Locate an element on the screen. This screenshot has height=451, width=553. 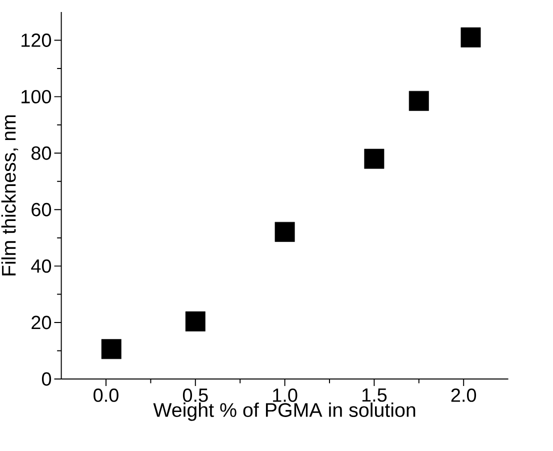
x-tick-label: 0.0 is located at coordinates (106, 395).